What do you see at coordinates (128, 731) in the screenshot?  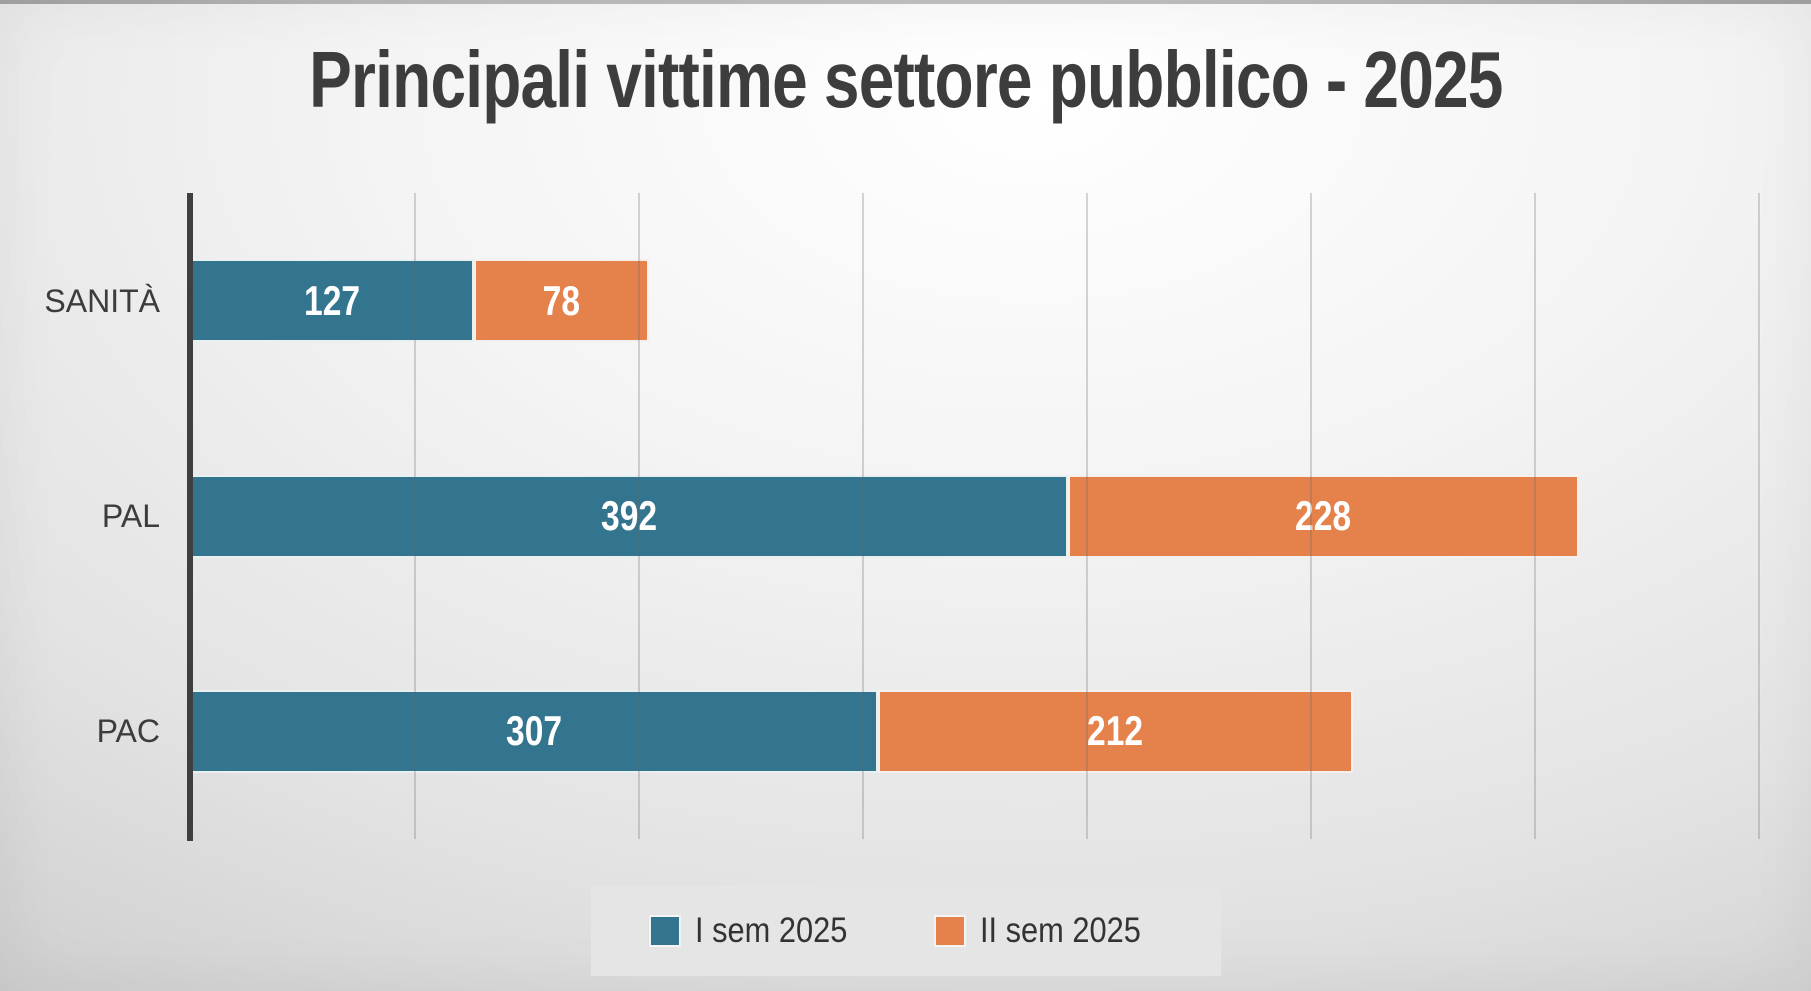 I see `category-label-pac: PAC` at bounding box center [128, 731].